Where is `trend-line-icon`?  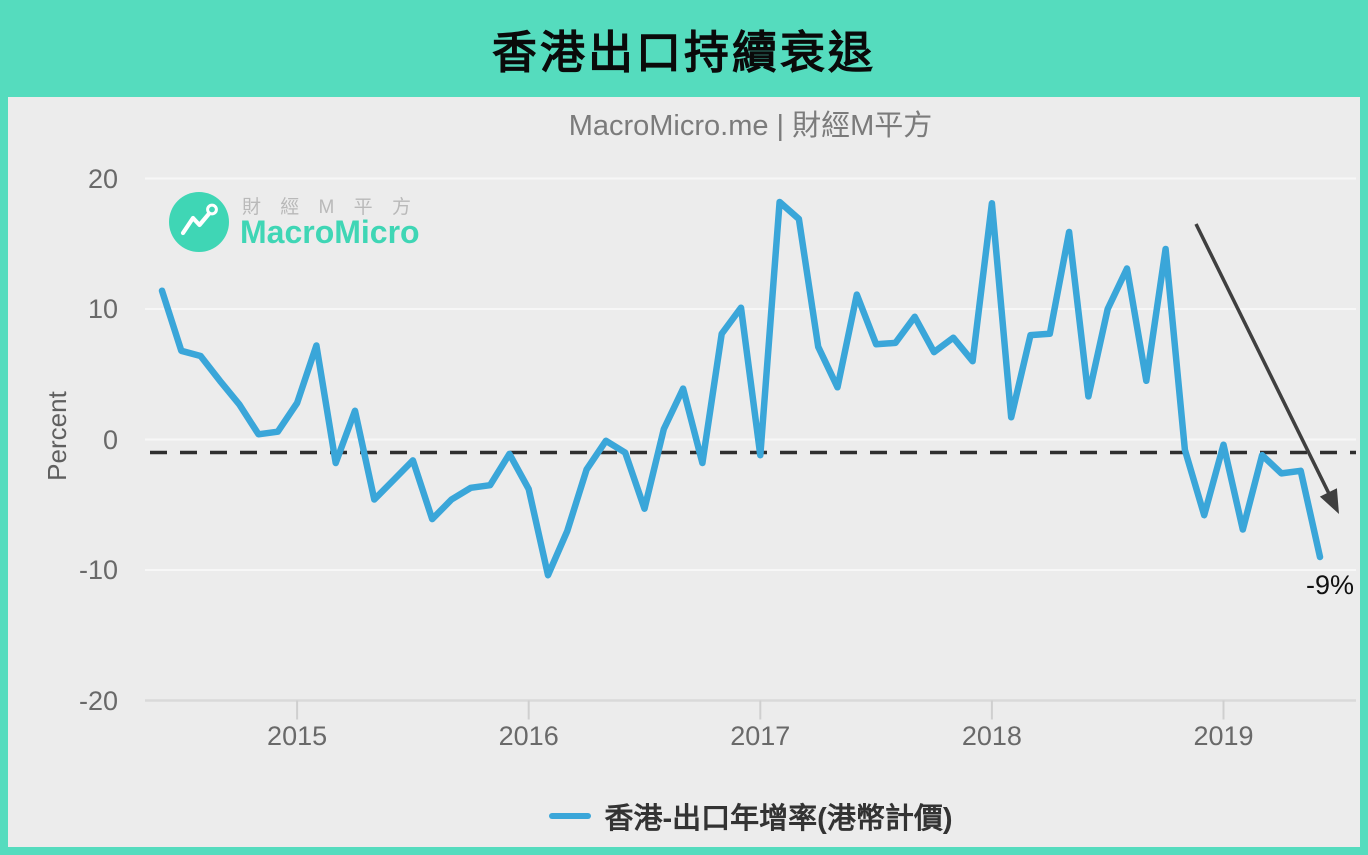
trend-line-icon is located at coordinates (199, 222).